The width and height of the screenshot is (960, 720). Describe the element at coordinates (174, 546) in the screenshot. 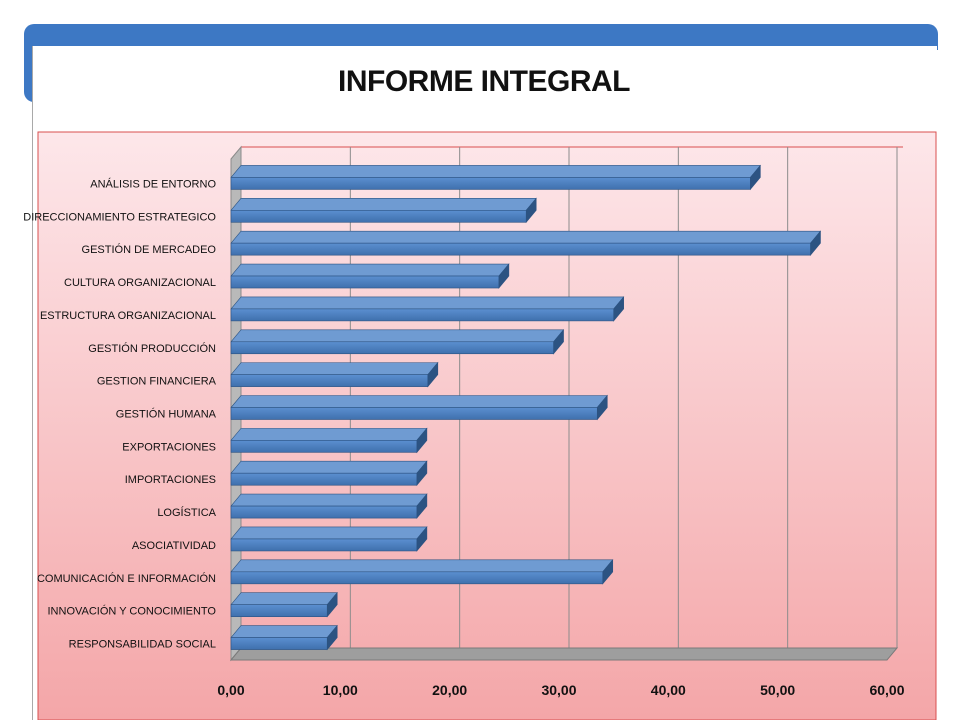

I see `category-label: ASOCIATIVIDAD` at that location.